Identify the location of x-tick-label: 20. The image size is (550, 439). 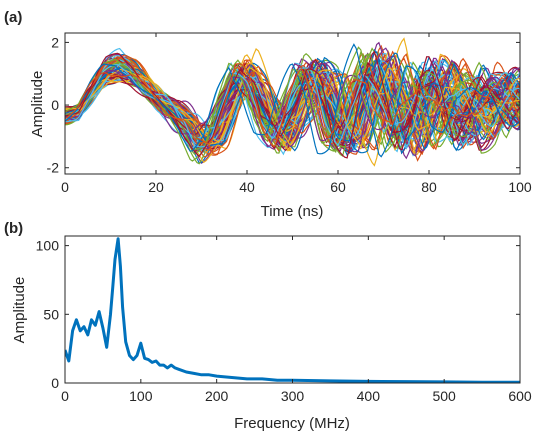
(156, 187).